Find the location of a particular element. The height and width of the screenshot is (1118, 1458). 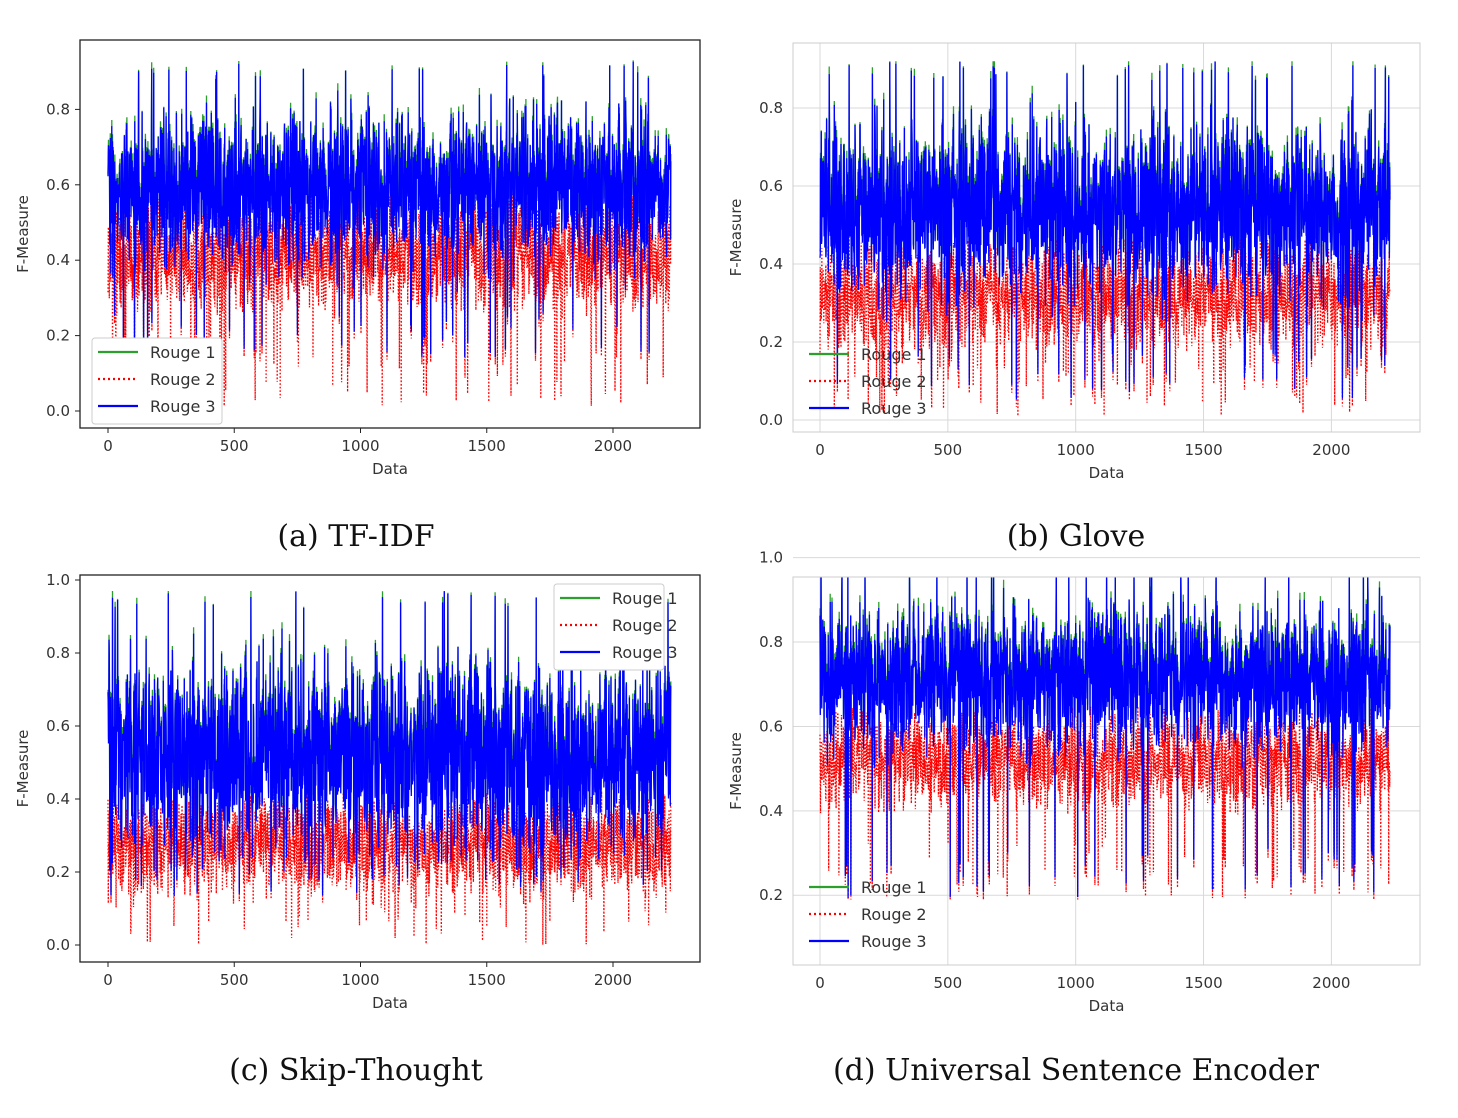

subfigure-caption: (b) Glove is located at coordinates (1076, 536).